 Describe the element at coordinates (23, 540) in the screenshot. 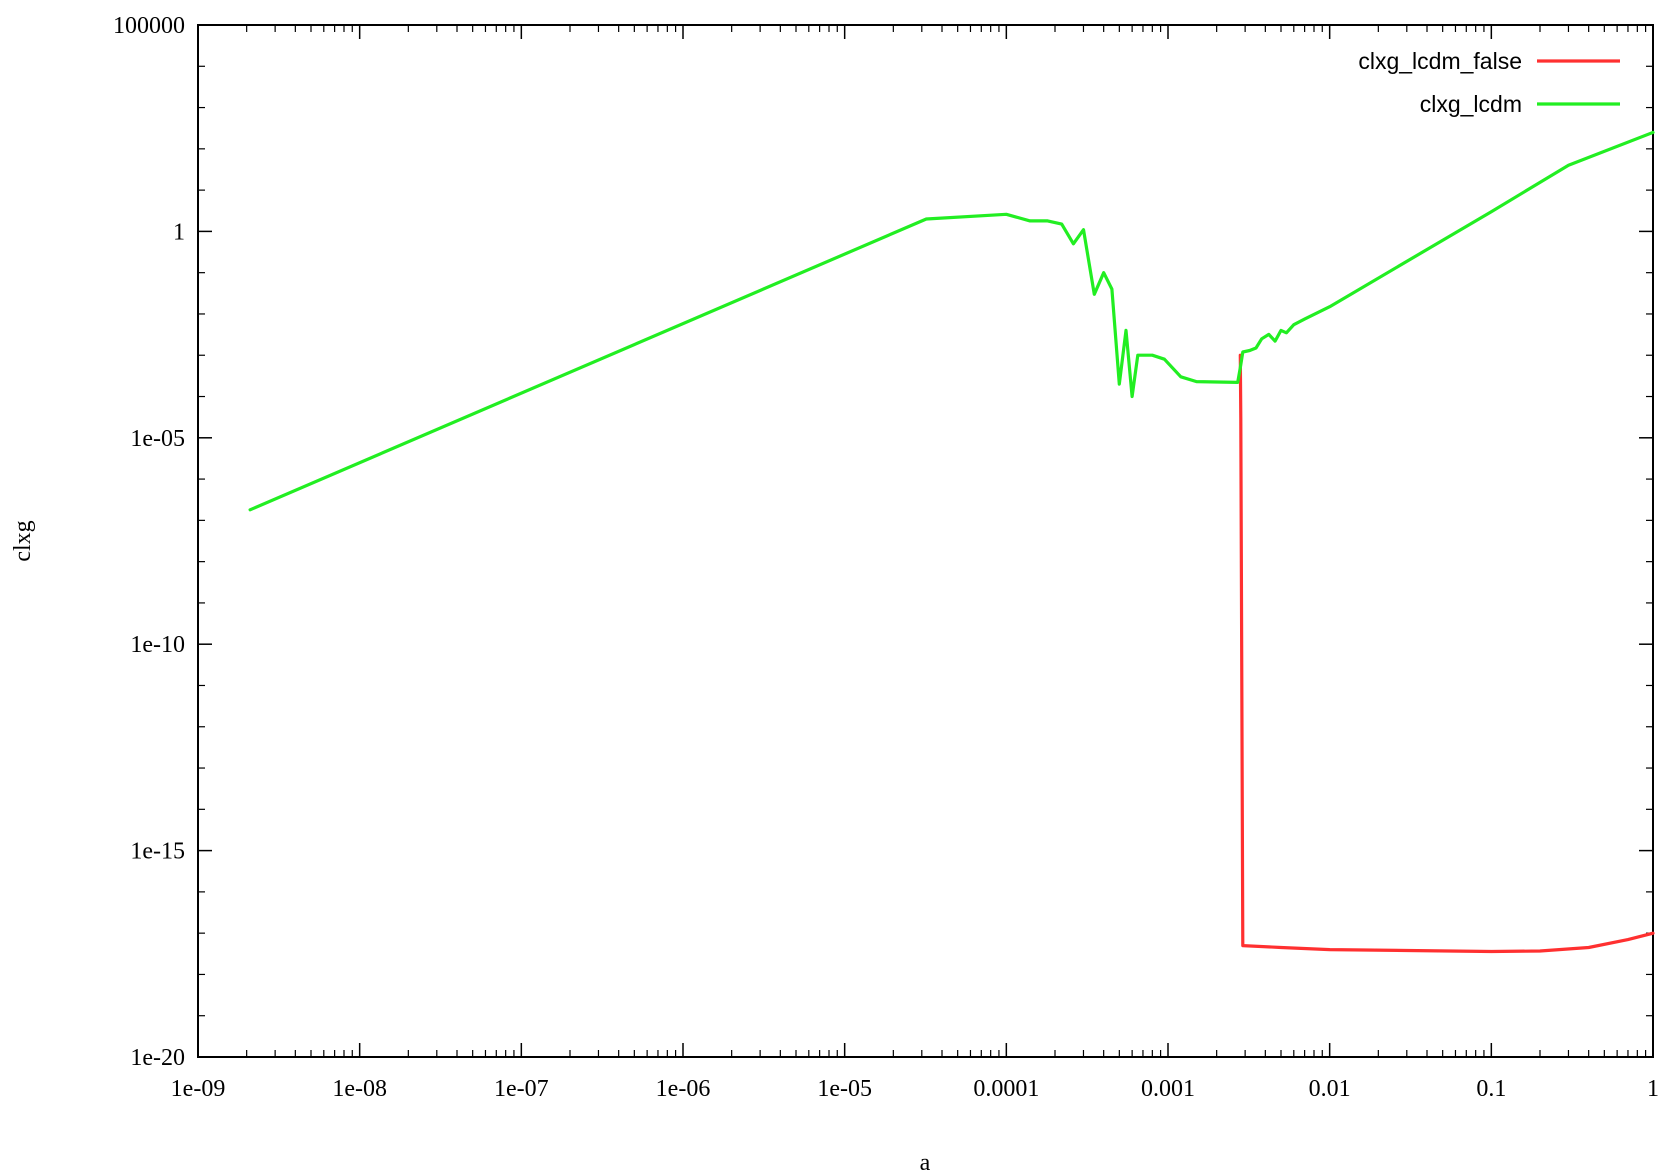

I see `y-axis-label: clxg` at that location.